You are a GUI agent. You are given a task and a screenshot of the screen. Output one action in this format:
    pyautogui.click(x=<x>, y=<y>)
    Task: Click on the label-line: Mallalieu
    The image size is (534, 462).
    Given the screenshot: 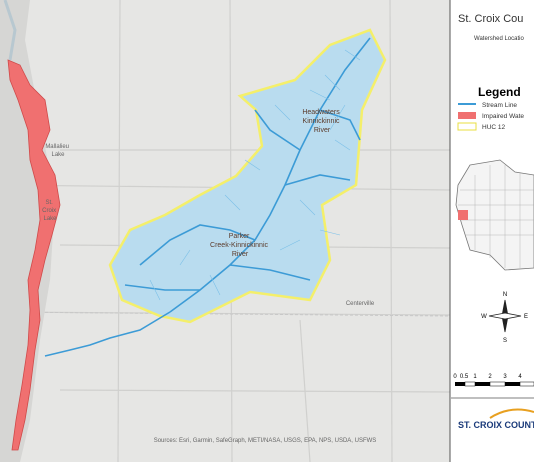 What is the action you would take?
    pyautogui.click(x=57, y=147)
    